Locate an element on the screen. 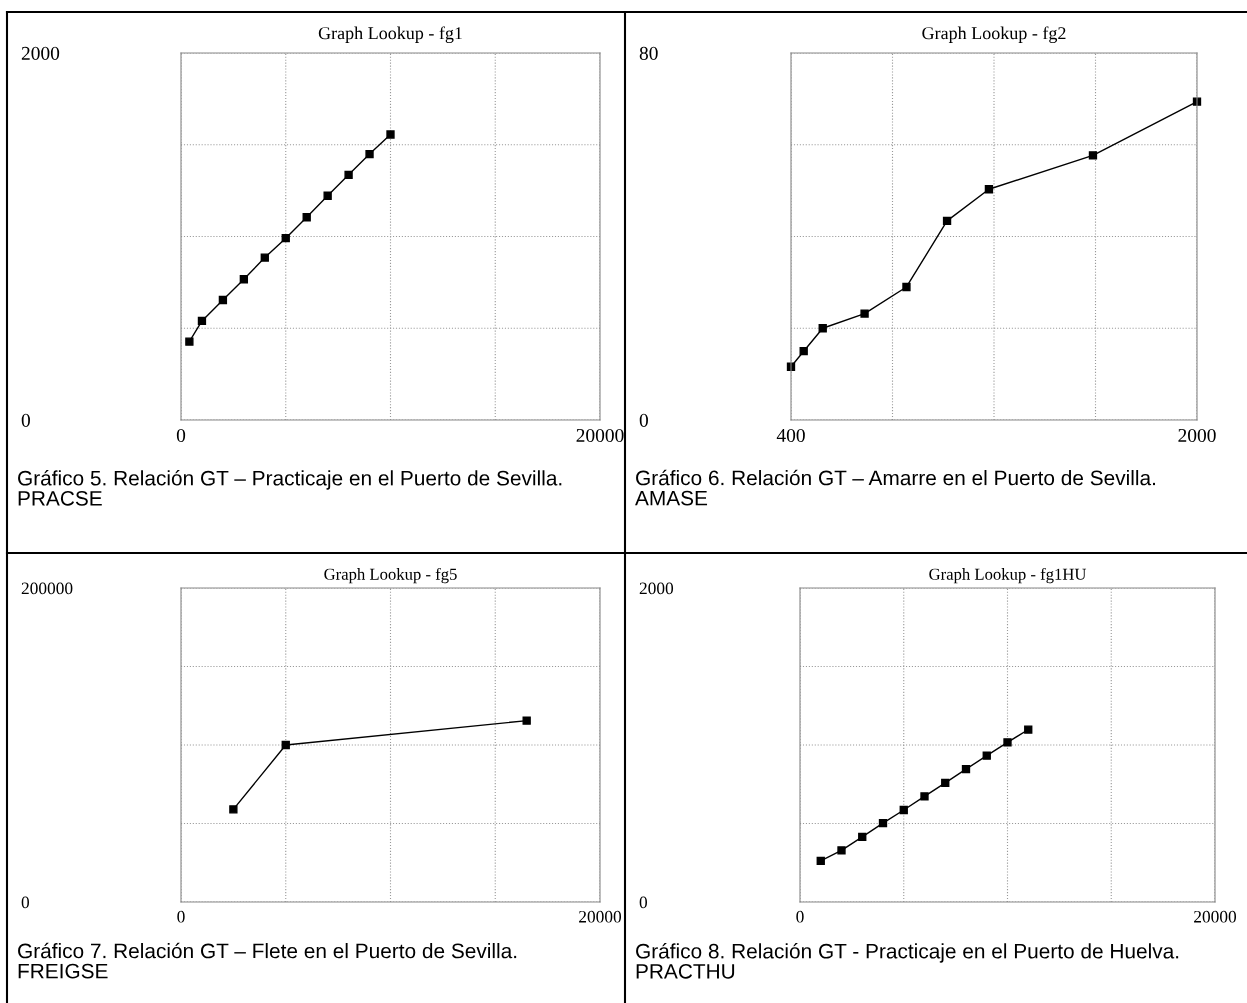 The height and width of the screenshot is (1003, 1247). x-tick-label: 400 is located at coordinates (790, 435).